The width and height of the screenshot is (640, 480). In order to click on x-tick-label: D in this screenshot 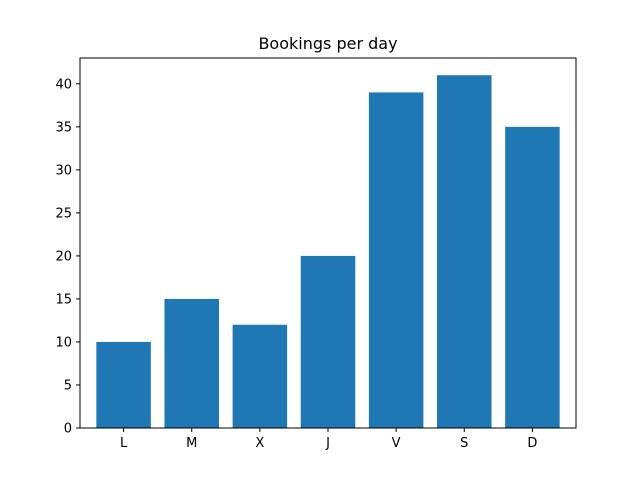, I will do `click(532, 443)`.